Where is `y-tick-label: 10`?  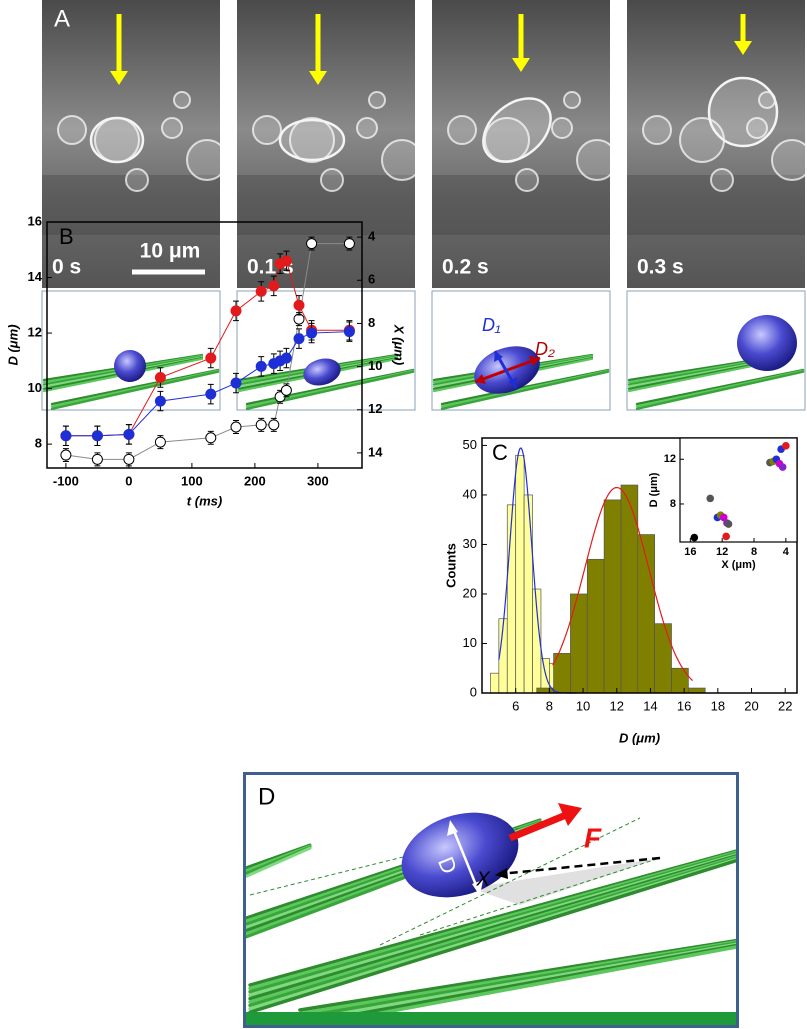 y-tick-label: 10 is located at coordinates (35, 387).